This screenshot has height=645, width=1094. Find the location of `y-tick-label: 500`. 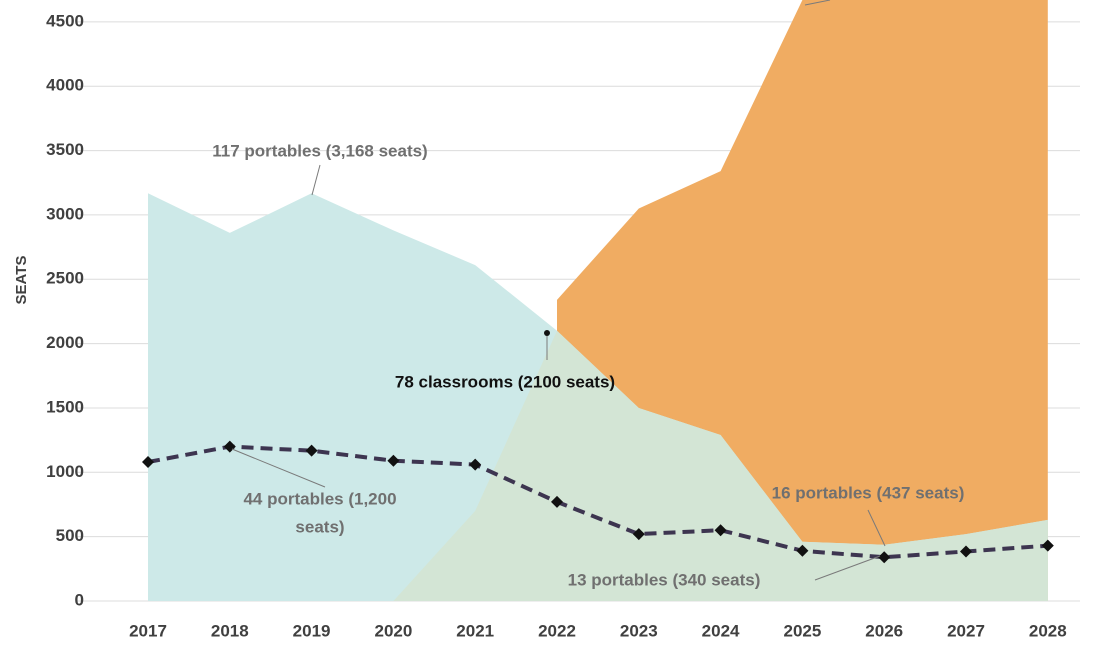

y-tick-label: 500 is located at coordinates (70, 535).